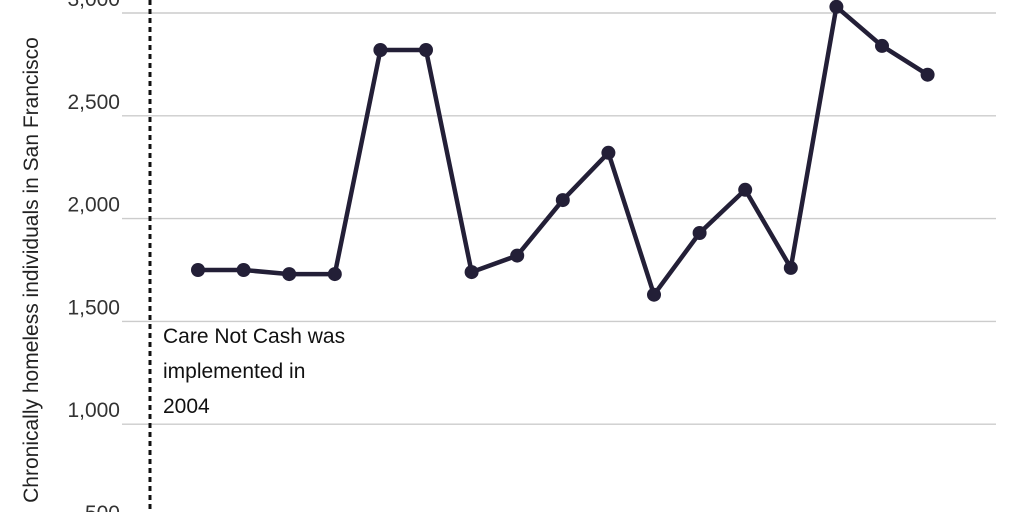 The height and width of the screenshot is (512, 1024). Describe the element at coordinates (93, 307) in the screenshot. I see `y-tick-label: 1,500` at that location.